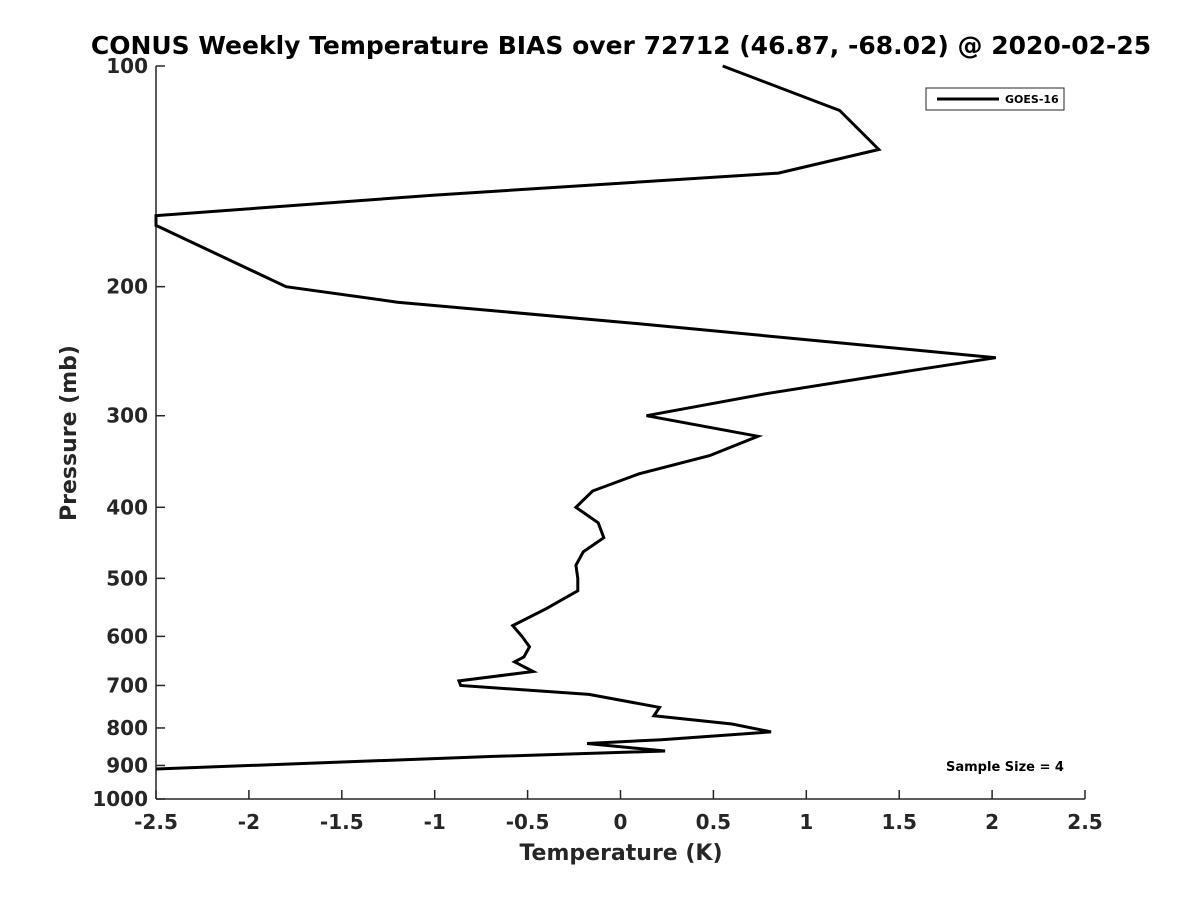  Describe the element at coordinates (1032, 99) in the screenshot. I see `legend-label: GOES-16` at that location.